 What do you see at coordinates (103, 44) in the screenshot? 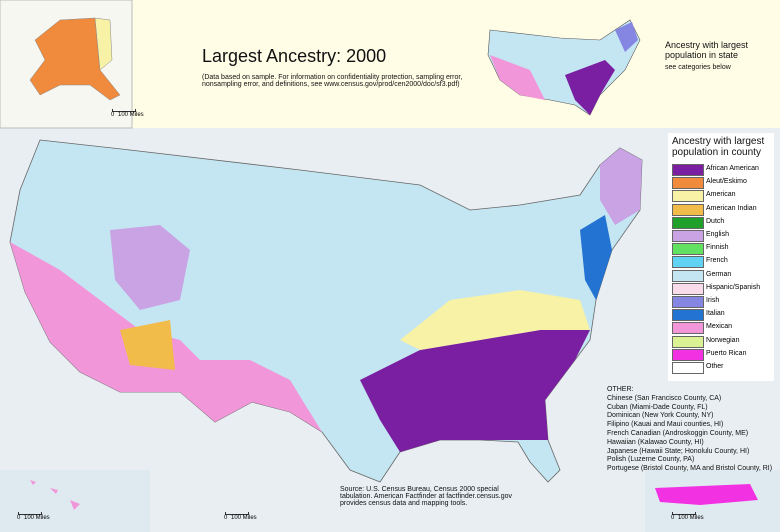
I see `alaska-east` at bounding box center [103, 44].